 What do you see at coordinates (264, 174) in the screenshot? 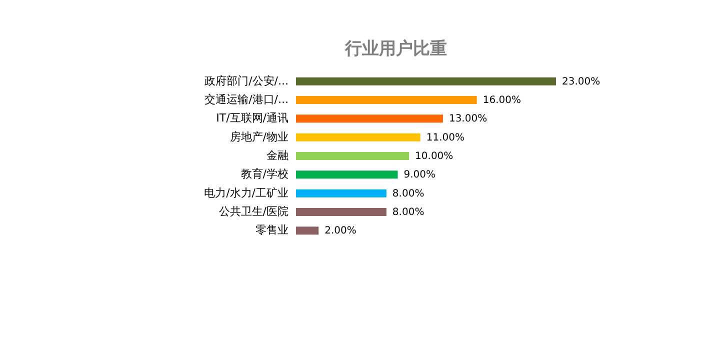
I see `y-tick-label: 教育/学校` at bounding box center [264, 174].